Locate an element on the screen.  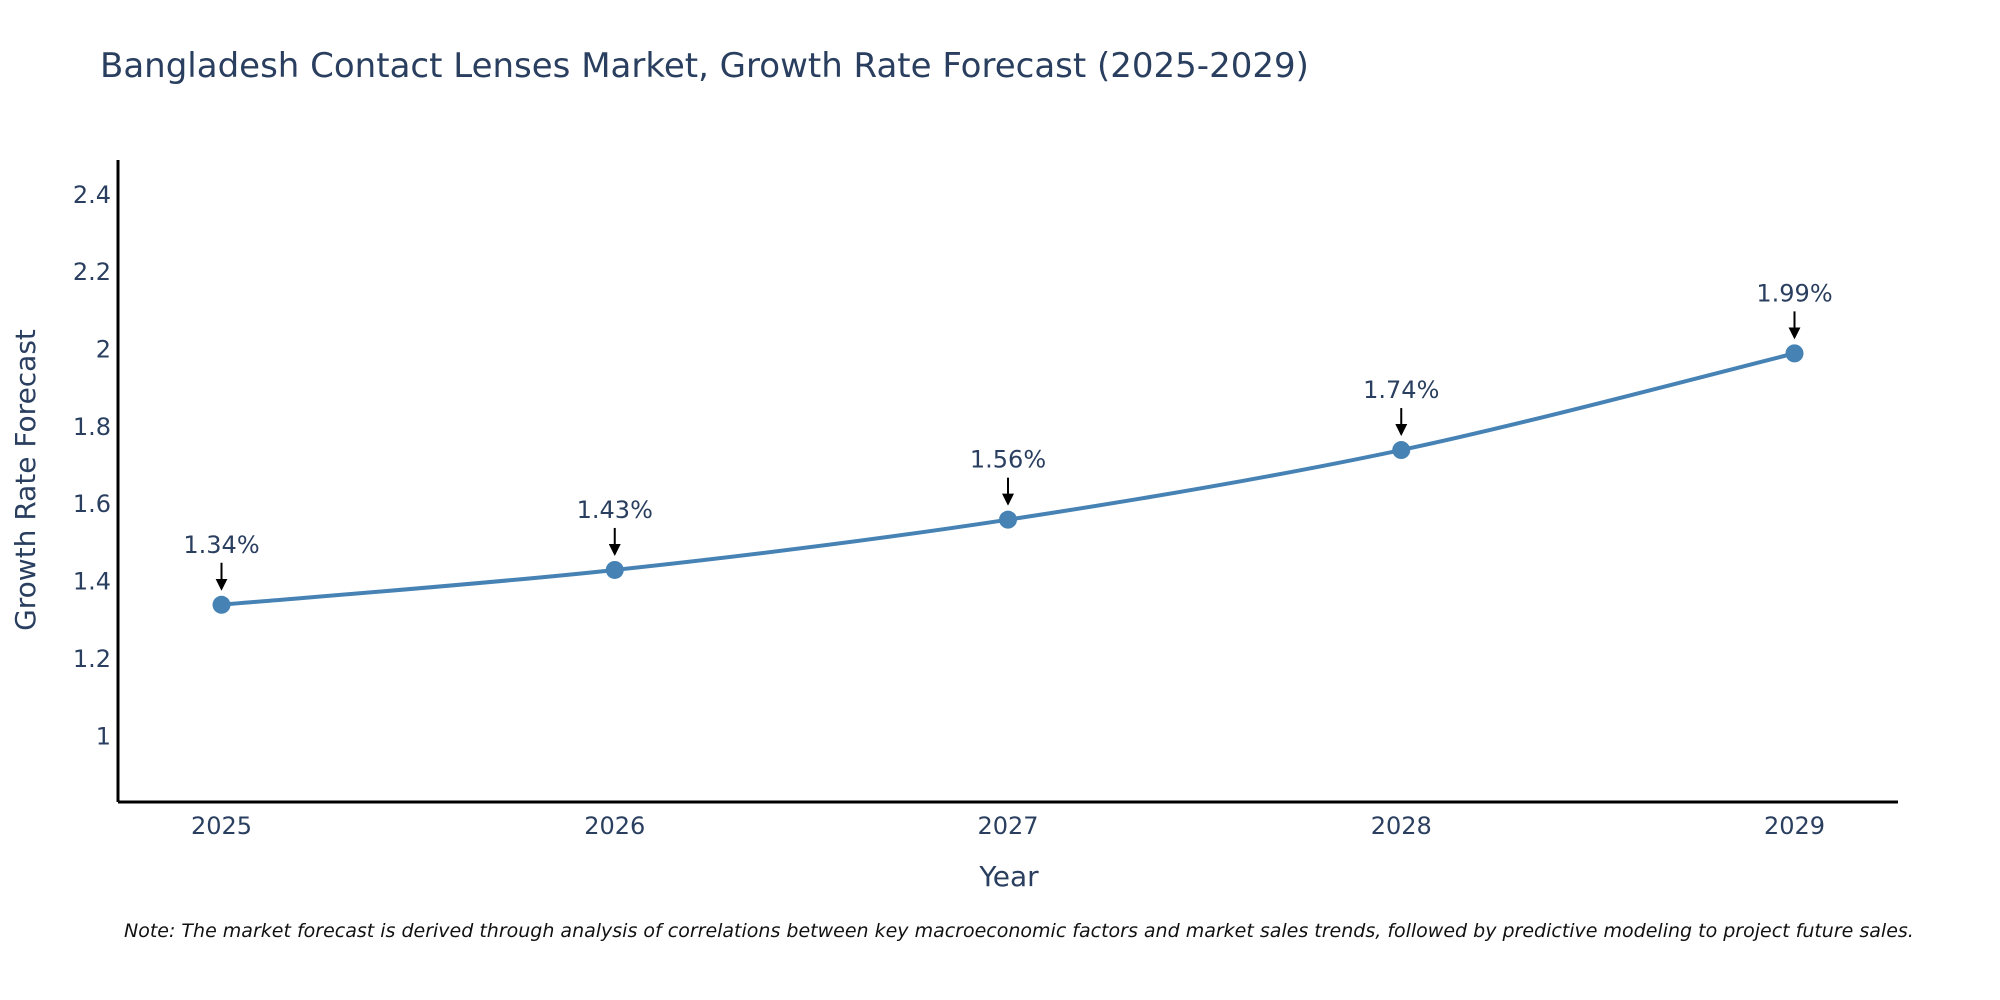
y-axis-title: Growth Rate Forecast is located at coordinates (25, 480).